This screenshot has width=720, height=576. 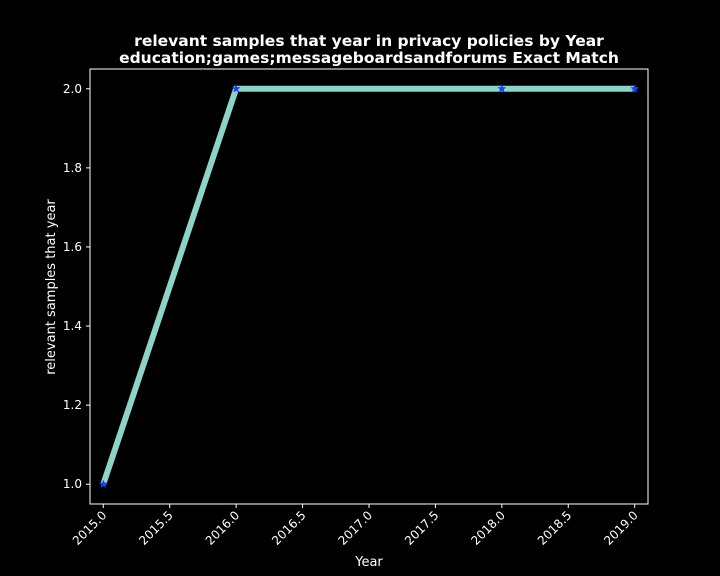 I want to click on y-tick-label: 1.6, so click(x=72, y=247).